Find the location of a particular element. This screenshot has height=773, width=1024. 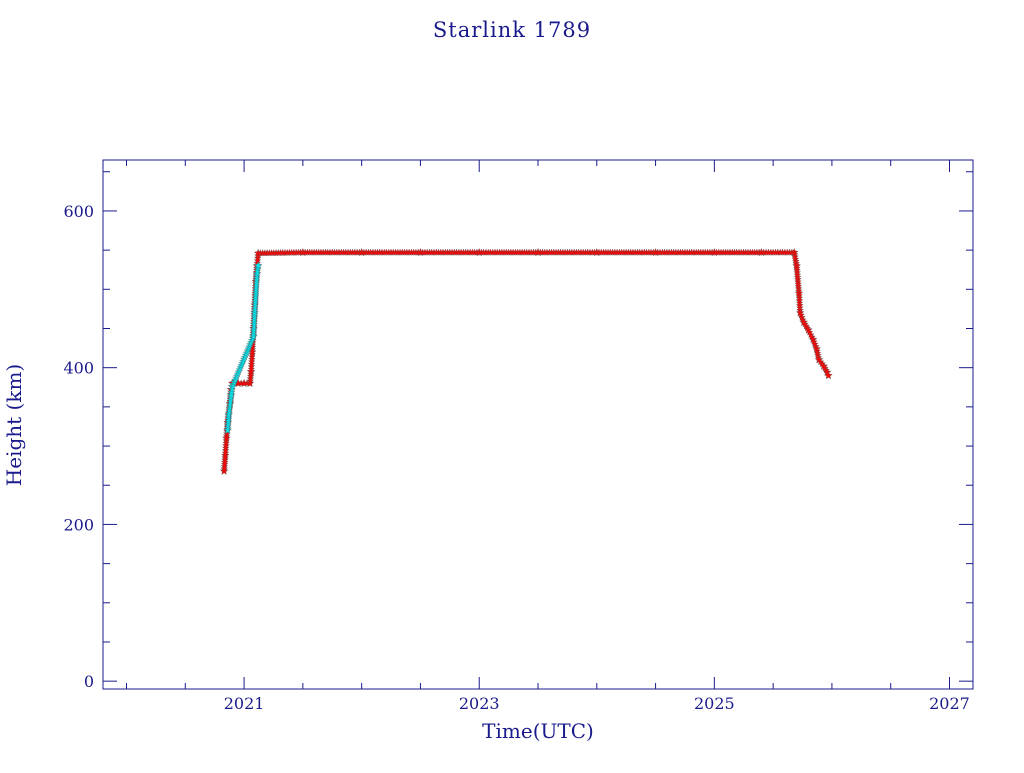

x-axis-label: Time(UTC) is located at coordinates (538, 731).